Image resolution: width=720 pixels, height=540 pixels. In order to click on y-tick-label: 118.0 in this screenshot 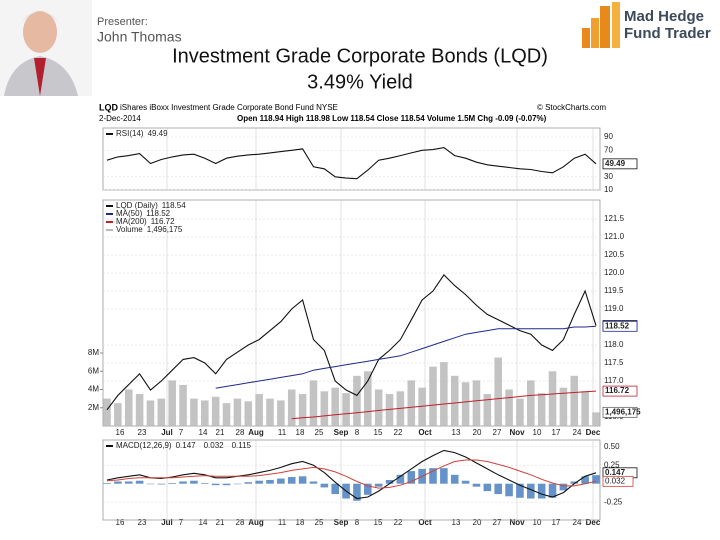, I will do `click(614, 344)`.